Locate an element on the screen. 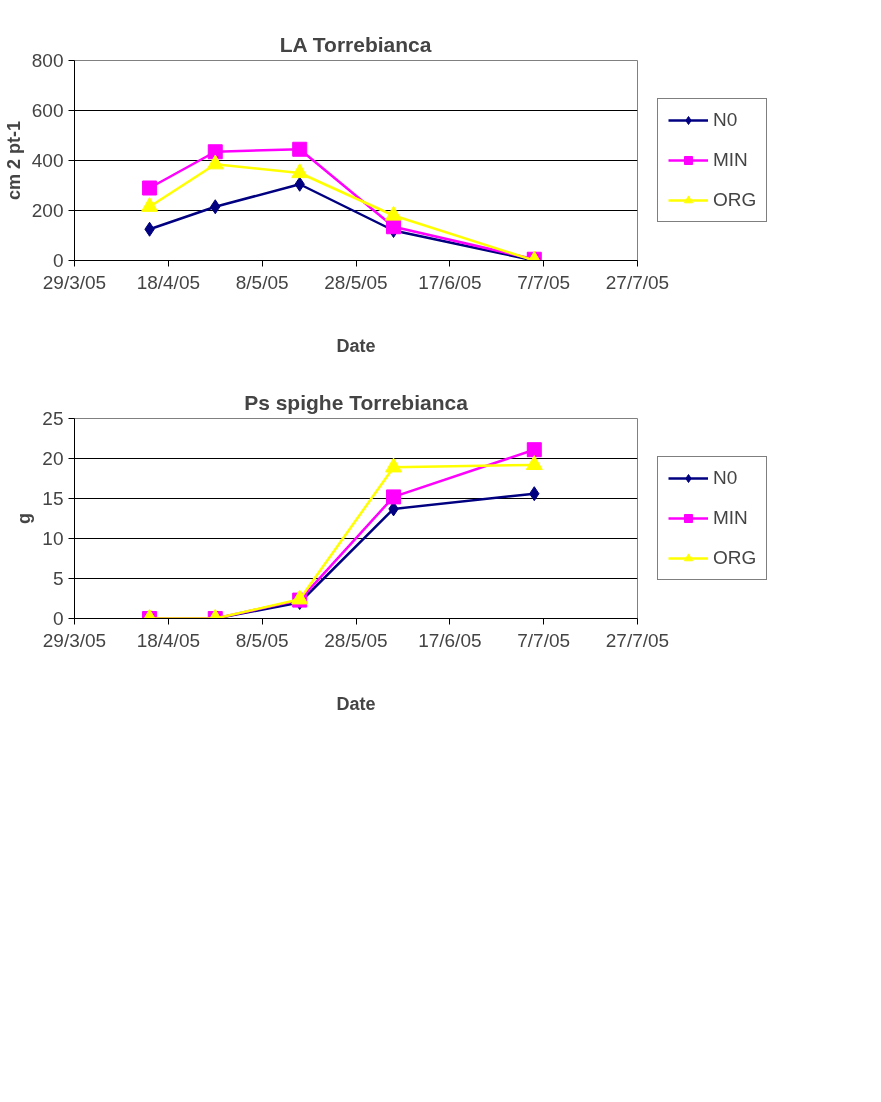 The image size is (881, 1102). y-axis-title: cm 2 pt-1 is located at coordinates (13, 160).